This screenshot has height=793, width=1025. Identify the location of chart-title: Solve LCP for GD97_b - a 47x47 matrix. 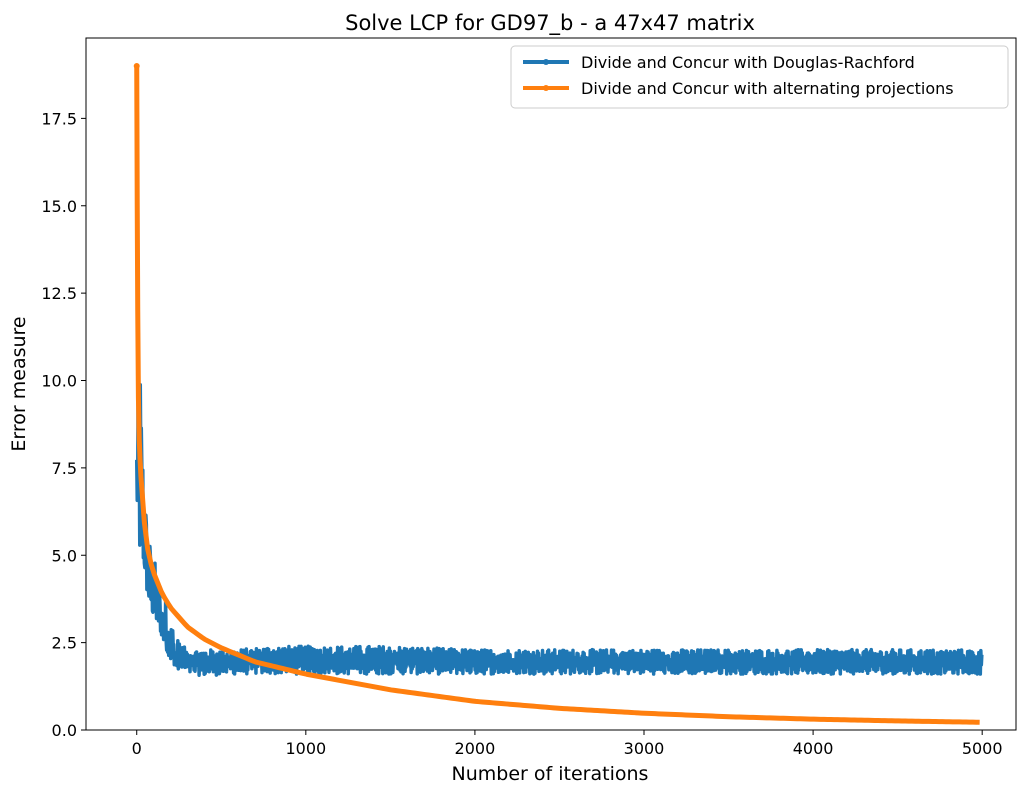
(550, 23).